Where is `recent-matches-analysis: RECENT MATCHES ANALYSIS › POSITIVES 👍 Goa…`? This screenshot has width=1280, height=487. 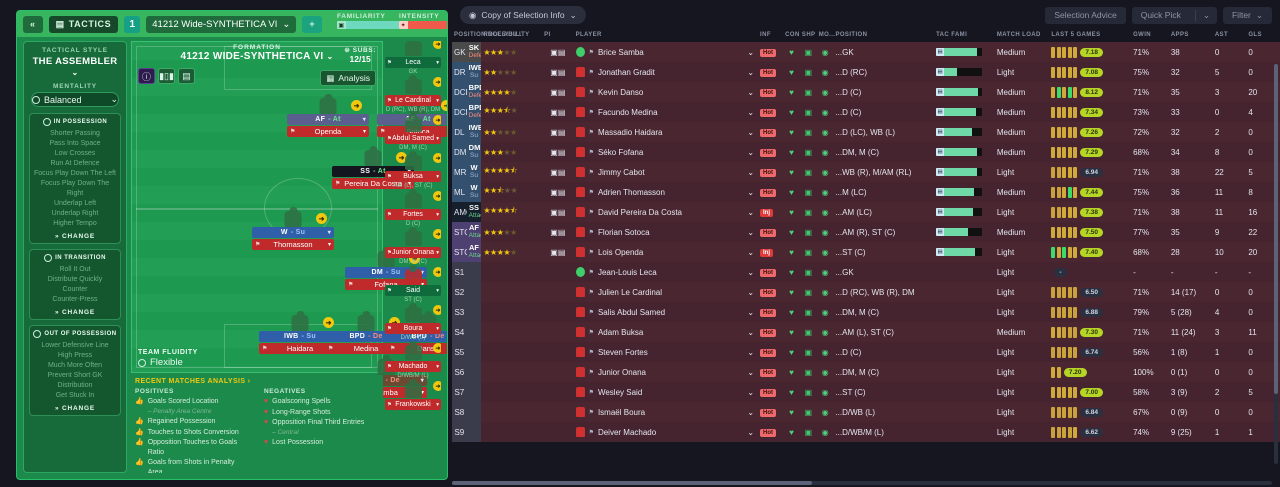 recent-matches-analysis: RECENT MATCHES ANALYSIS › POSITIVES 👍 Goa… is located at coordinates (257, 424).